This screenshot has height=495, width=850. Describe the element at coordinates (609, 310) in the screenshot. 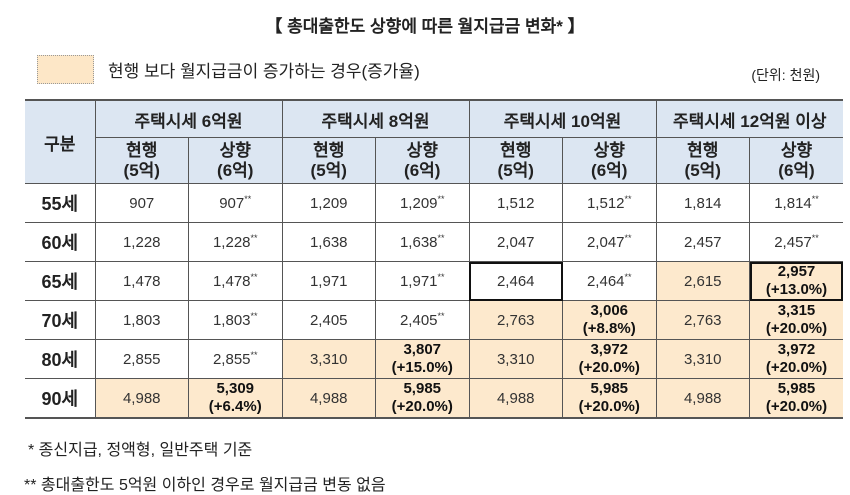

I see `cell-value: 3,006` at that location.